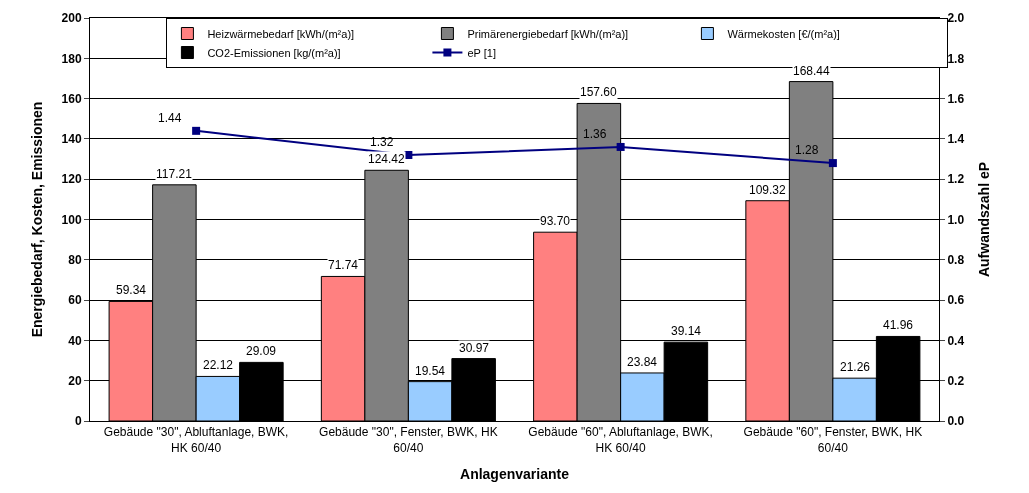 This screenshot has width=1029, height=493. Describe the element at coordinates (956, 380) in the screenshot. I see `y2-tick-label: 0.2` at that location.